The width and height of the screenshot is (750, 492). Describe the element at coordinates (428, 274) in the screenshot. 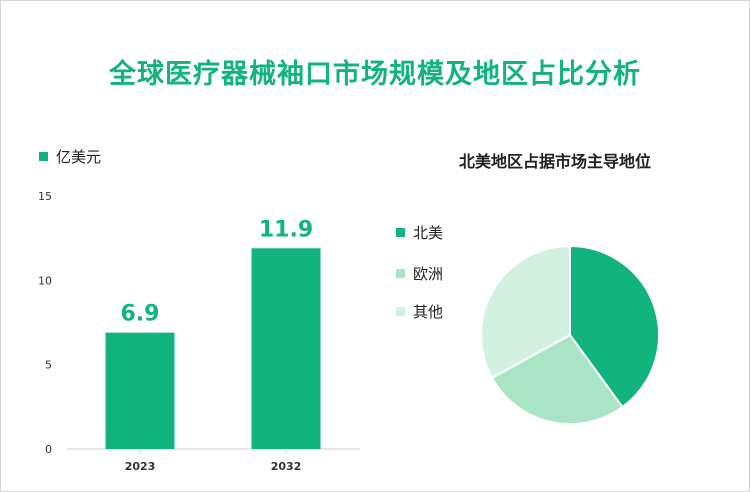

I see `pie-legend-label-europe: 欧洲` at that location.